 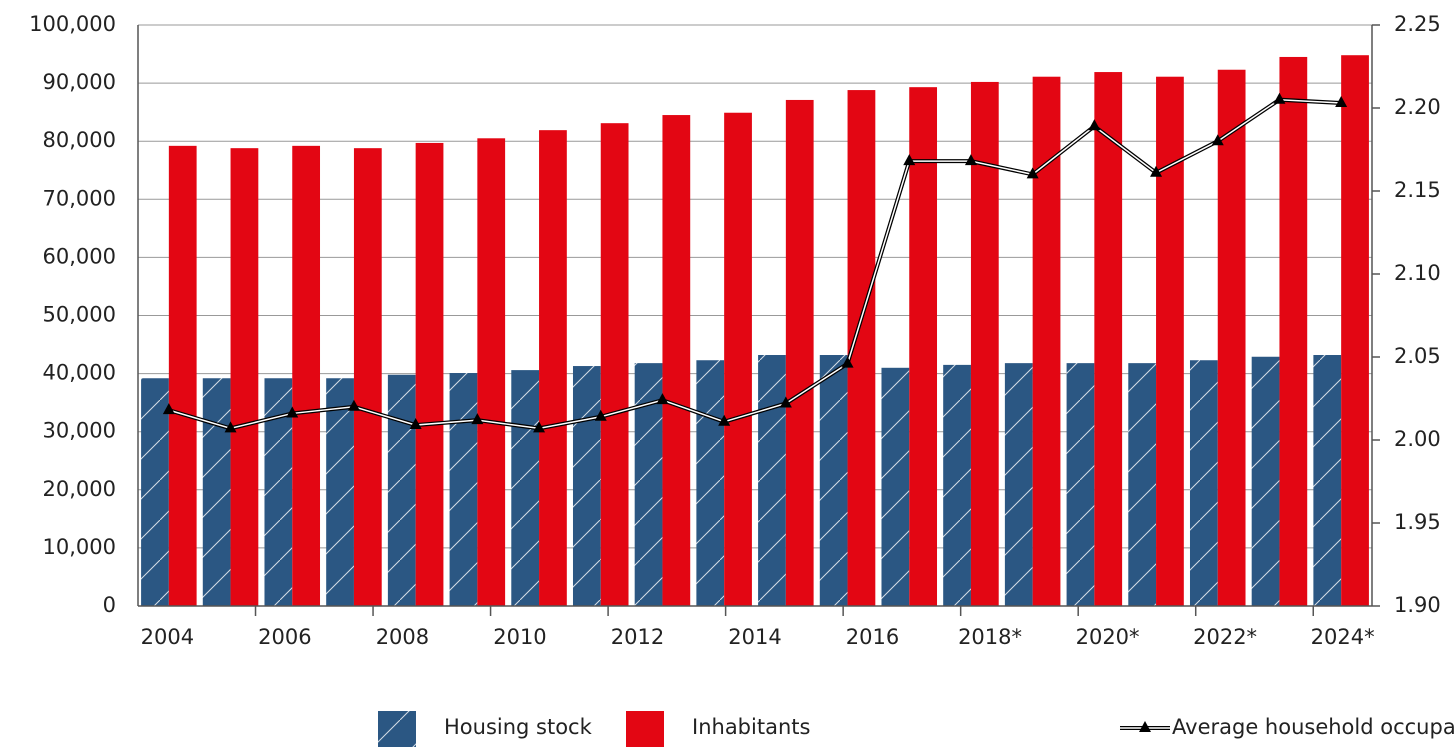 What do you see at coordinates (518, 727) in the screenshot?
I see `legend-label: Housing stock` at bounding box center [518, 727].